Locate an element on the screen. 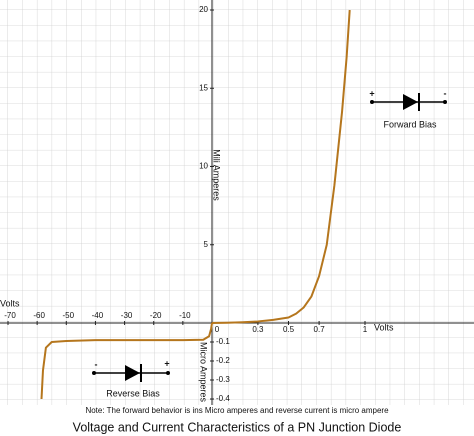  y-tick-label: 15 is located at coordinates (203, 87).